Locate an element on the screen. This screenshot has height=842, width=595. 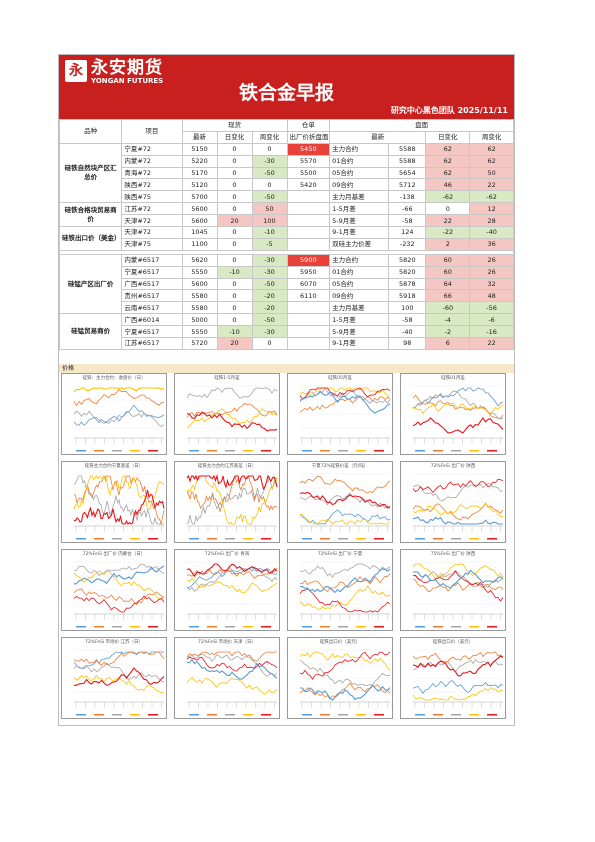
cell-contract: 主力月基差 is located at coordinates (359, 308).